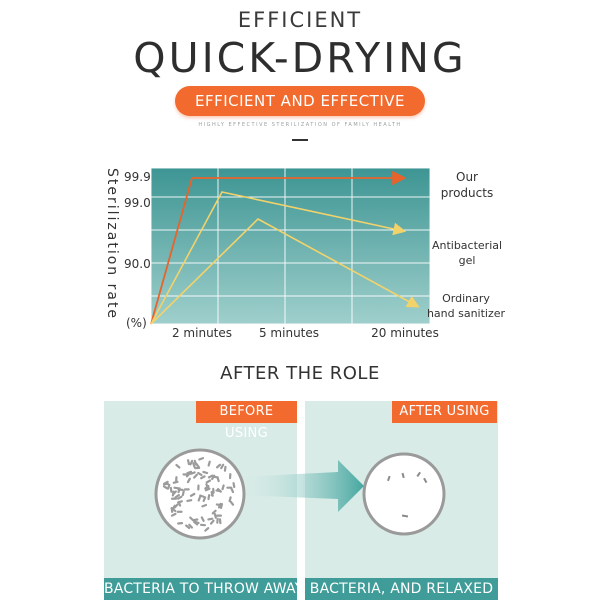  Describe the element at coordinates (407, 494) in the screenshot. I see `bacteria-sparse-icon` at that location.